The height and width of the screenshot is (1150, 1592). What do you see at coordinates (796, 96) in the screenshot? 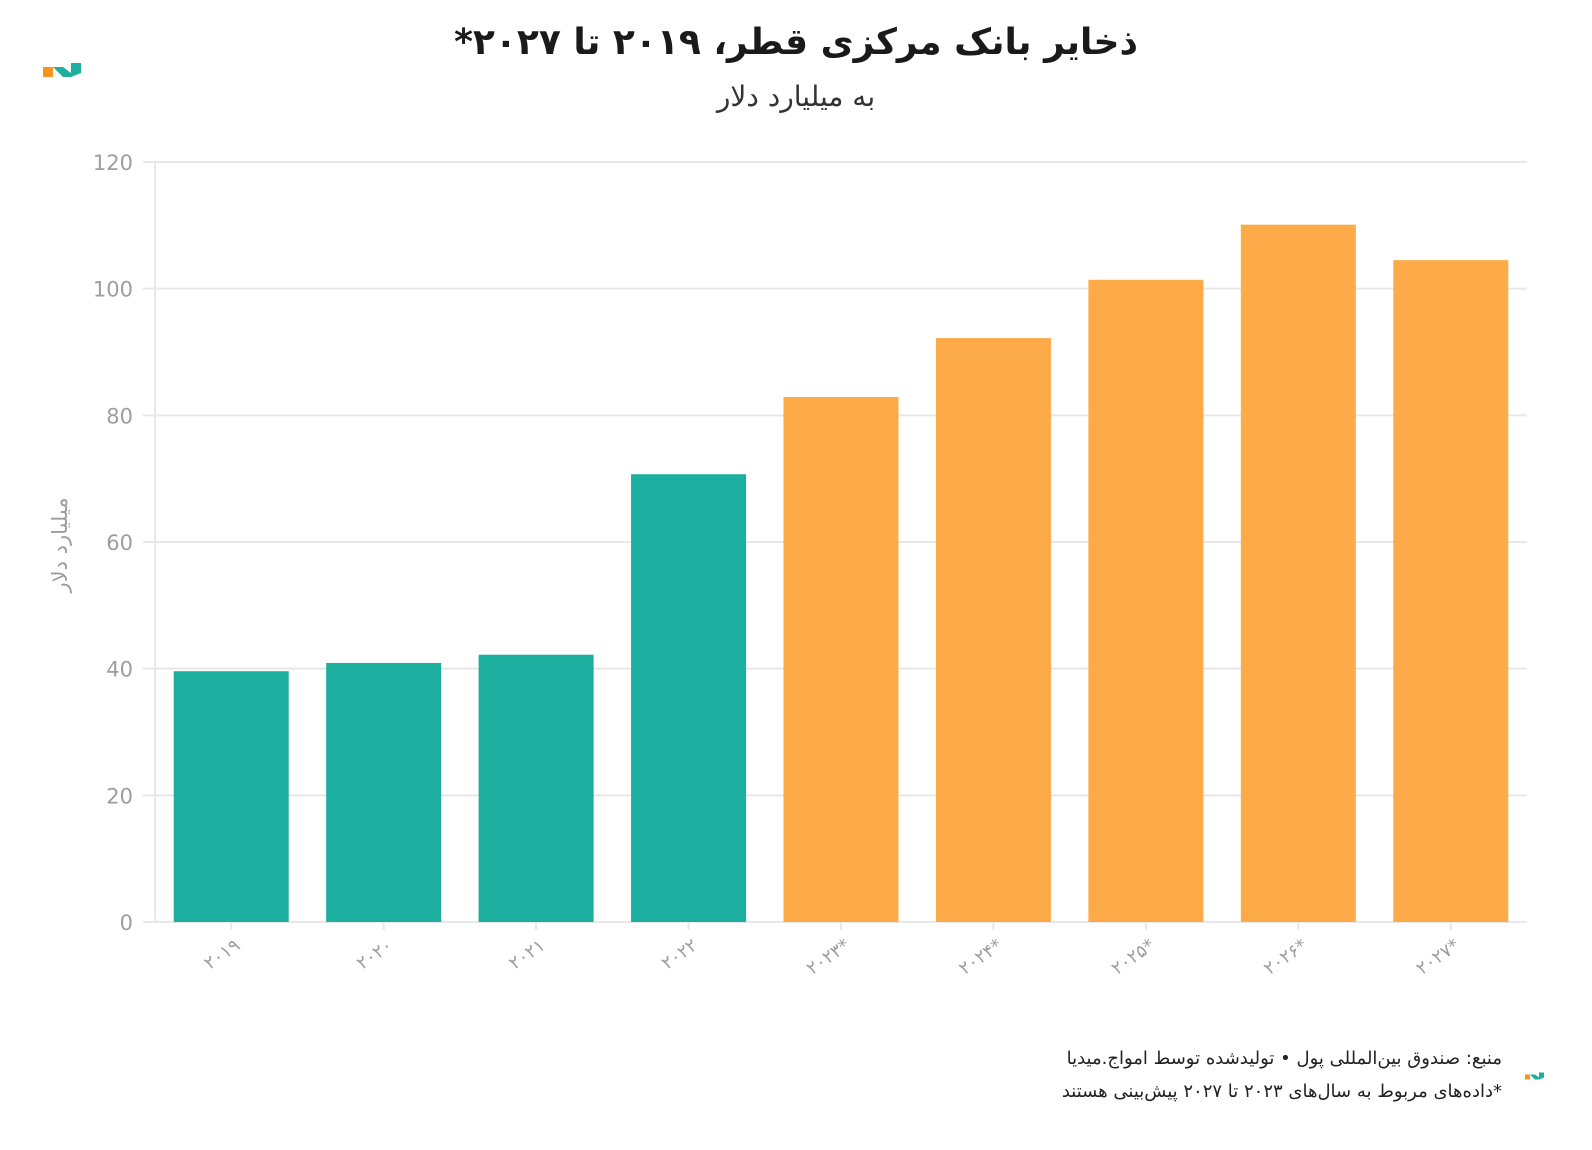
I see `chart-subtitle: به میلیارد دلار` at bounding box center [796, 96].